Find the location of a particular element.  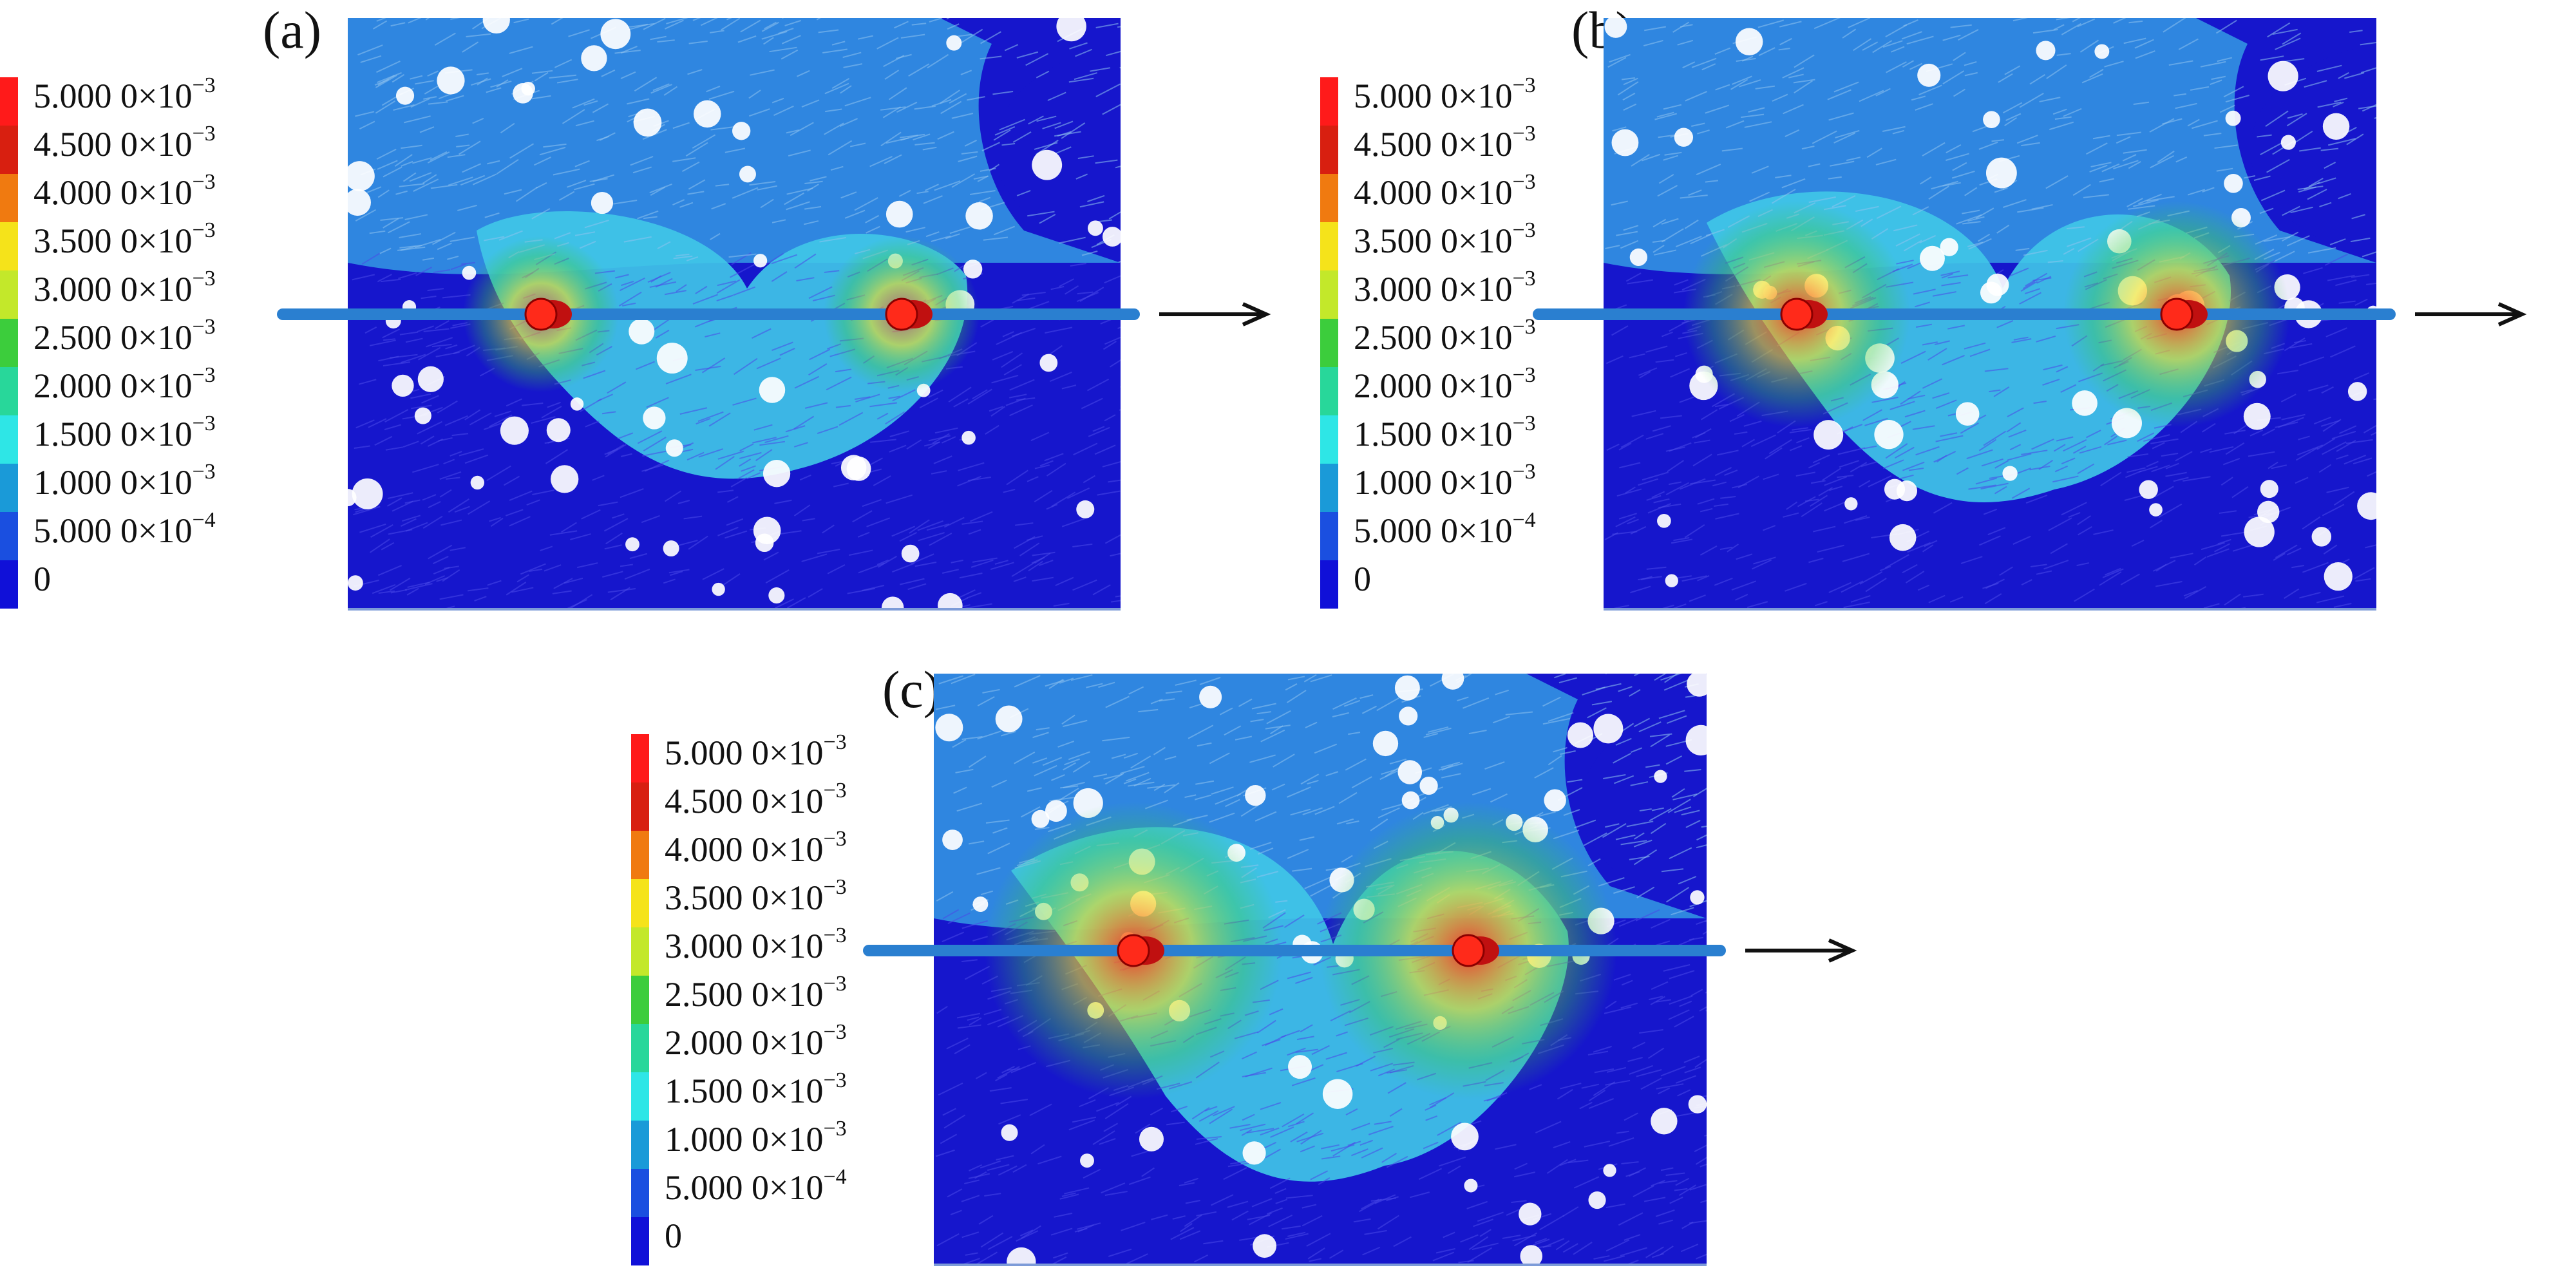

legend-swatch is located at coordinates (9, 294).